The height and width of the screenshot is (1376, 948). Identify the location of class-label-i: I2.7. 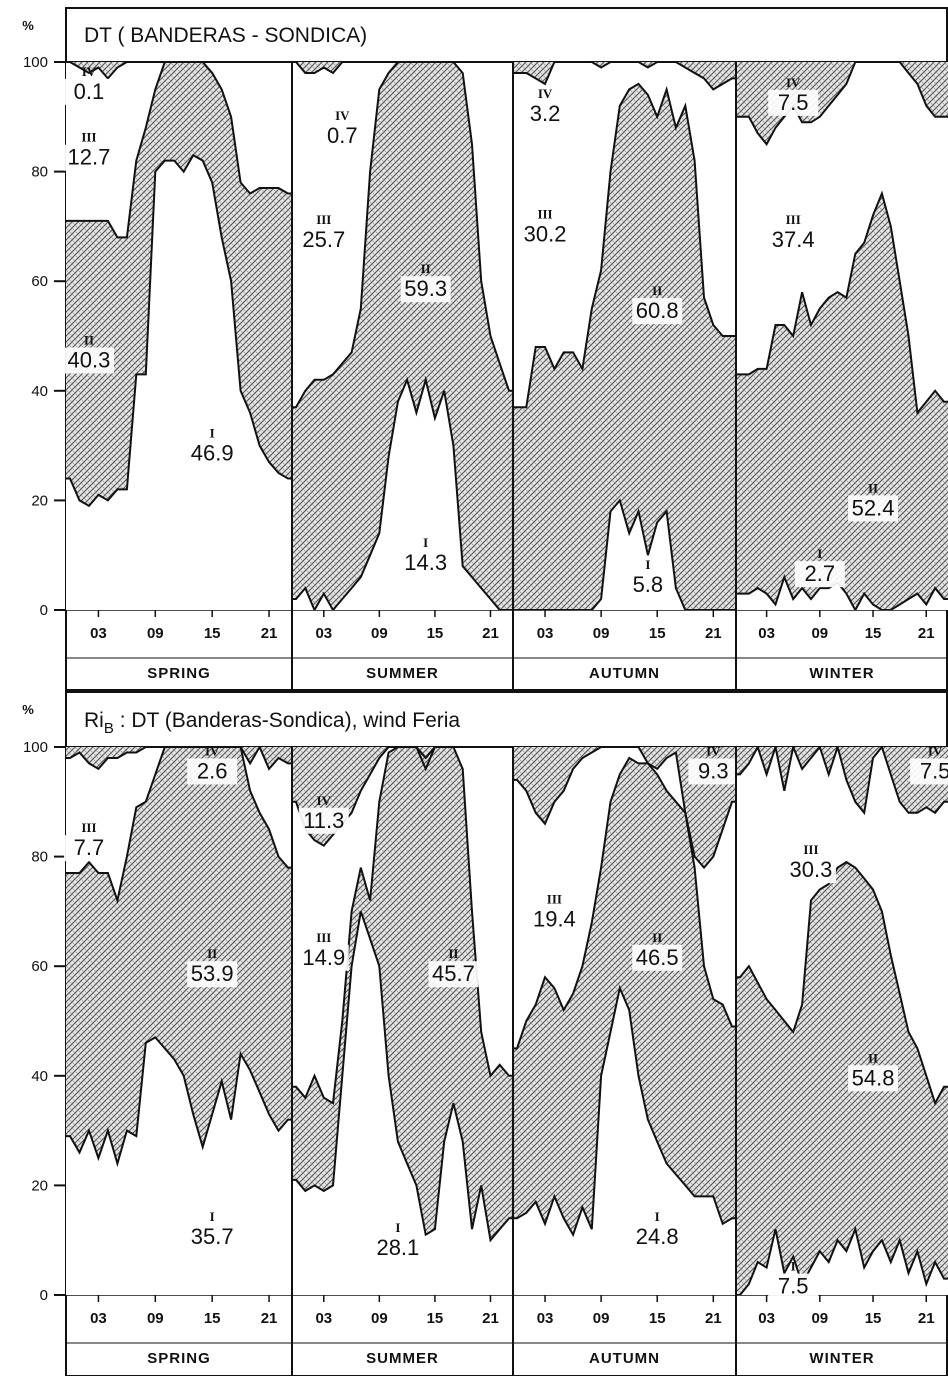
(819, 567).